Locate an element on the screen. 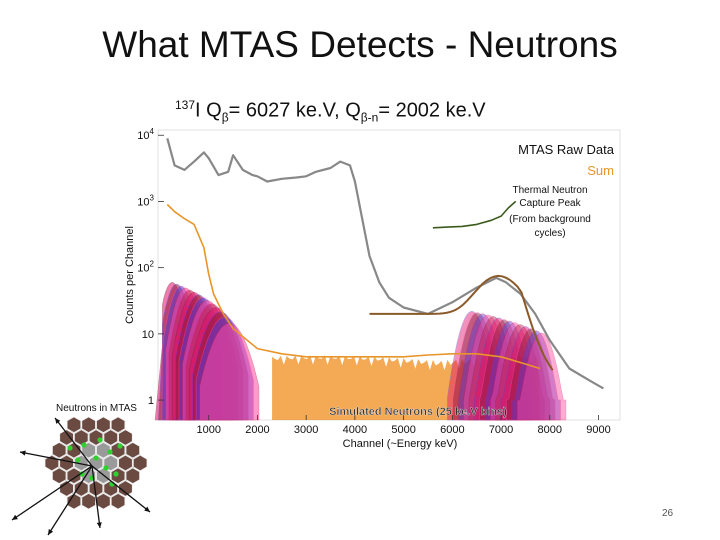 The width and height of the screenshot is (720, 540). x-tick-label: 8000 is located at coordinates (550, 430).